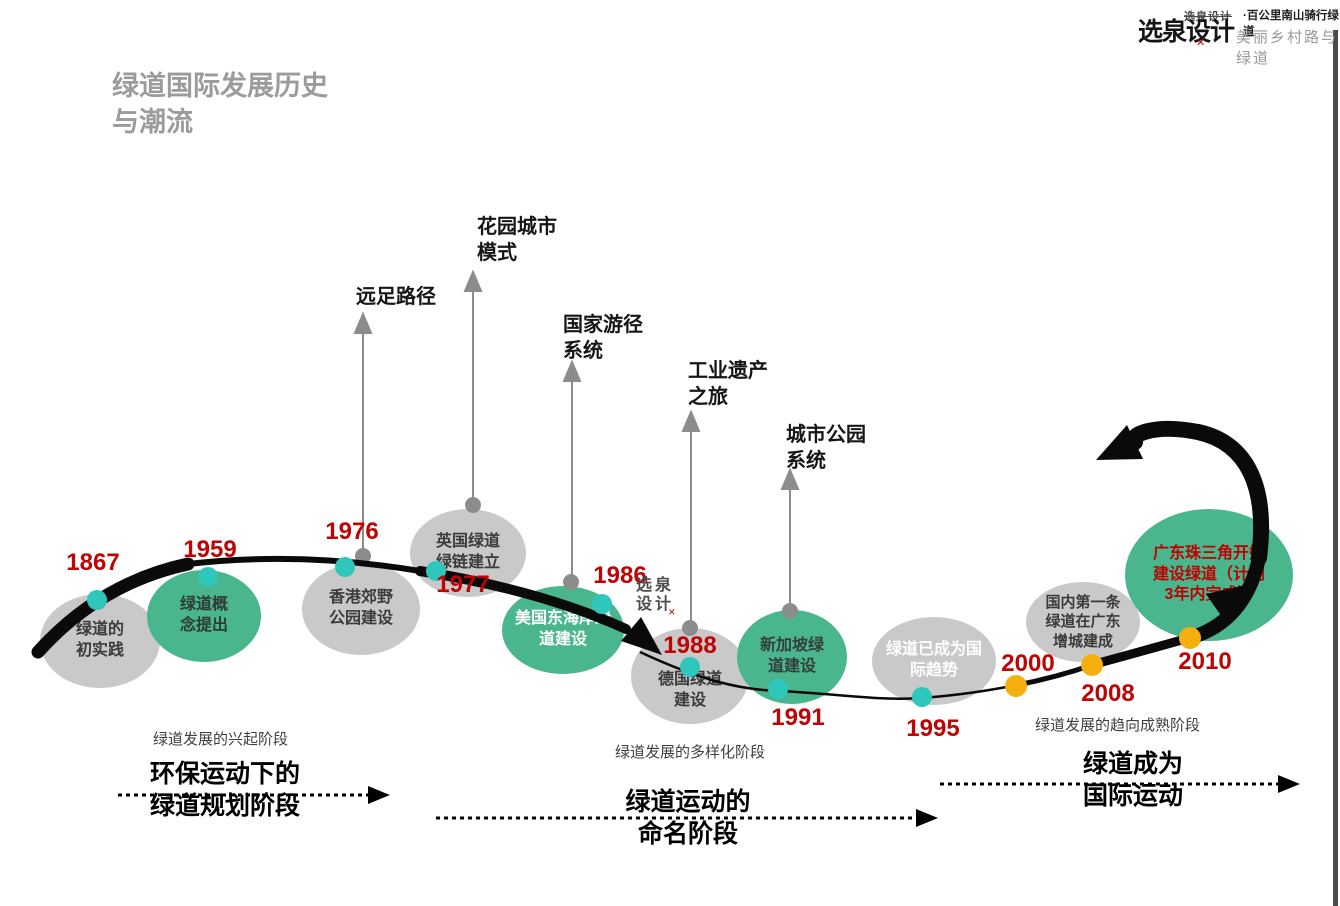  I want to click on trend-label-garden-city: 花园城市 模式, so click(517, 240).